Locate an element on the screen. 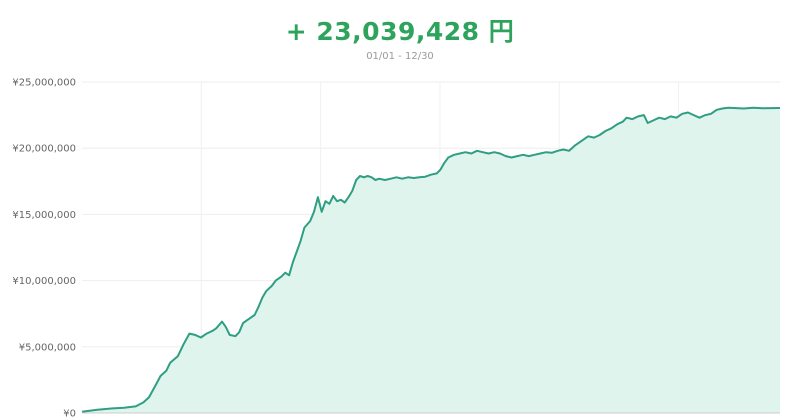  y-tick-label: ¥10,000,000 is located at coordinates (44, 281).